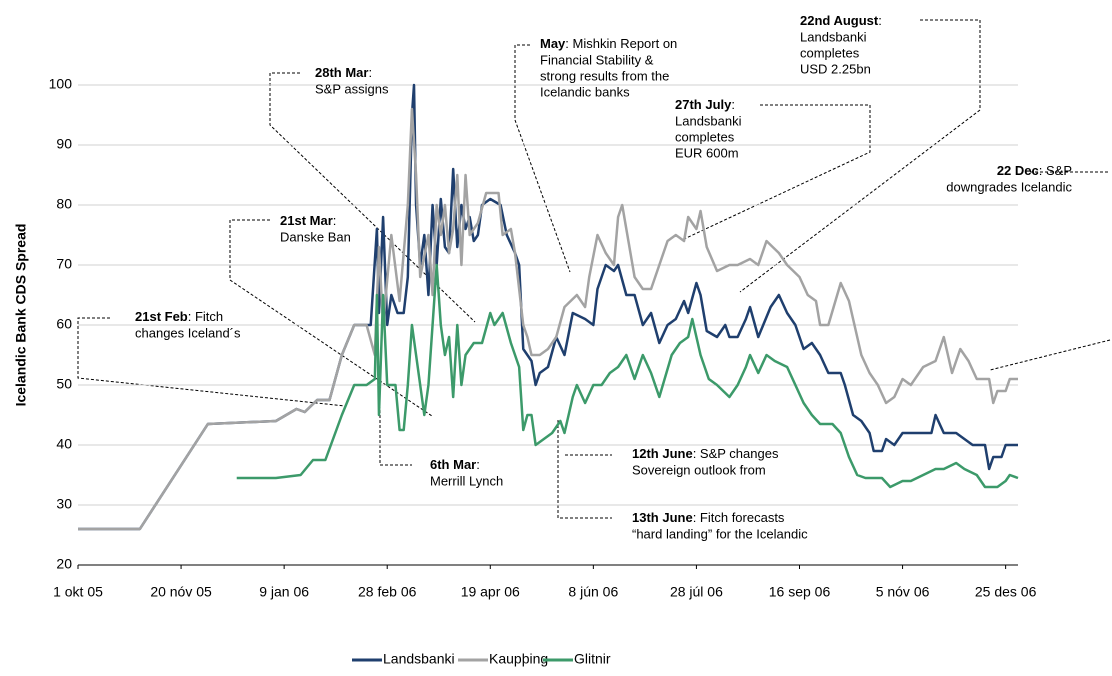  I want to click on annotation: 28th Mar:S&P assigns, so click(352, 80).